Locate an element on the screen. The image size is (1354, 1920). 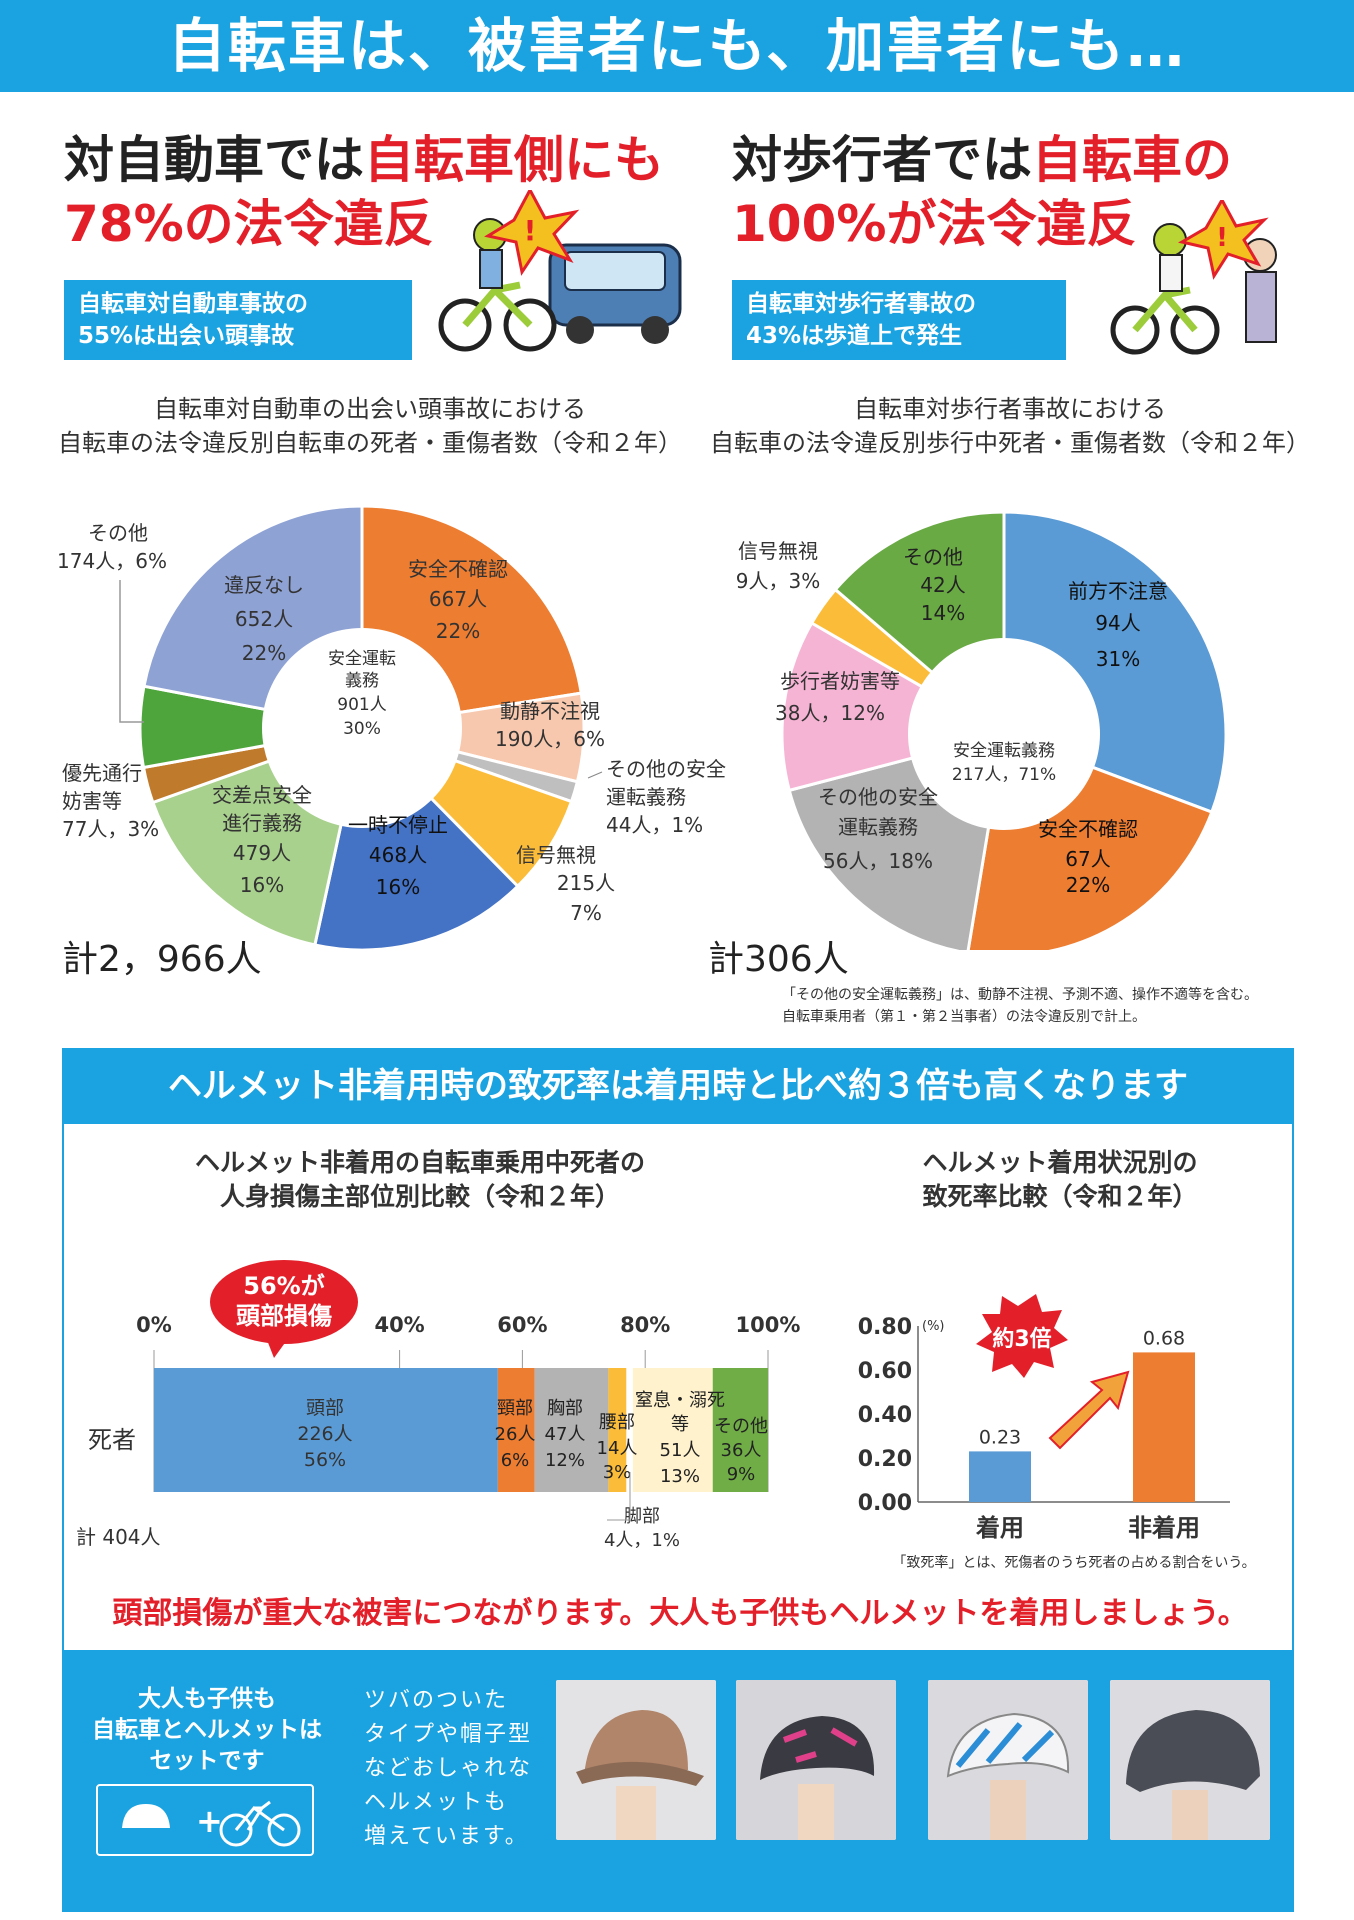
right-total: 計306人 is located at coordinates (778, 959).